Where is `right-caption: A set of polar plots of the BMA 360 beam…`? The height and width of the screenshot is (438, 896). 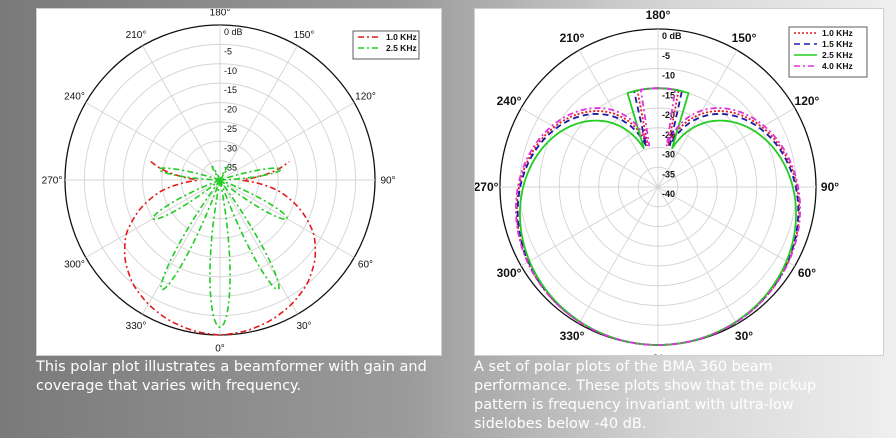 right-caption: A set of polar plots of the BMA 360 beam… is located at coordinates (645, 395).